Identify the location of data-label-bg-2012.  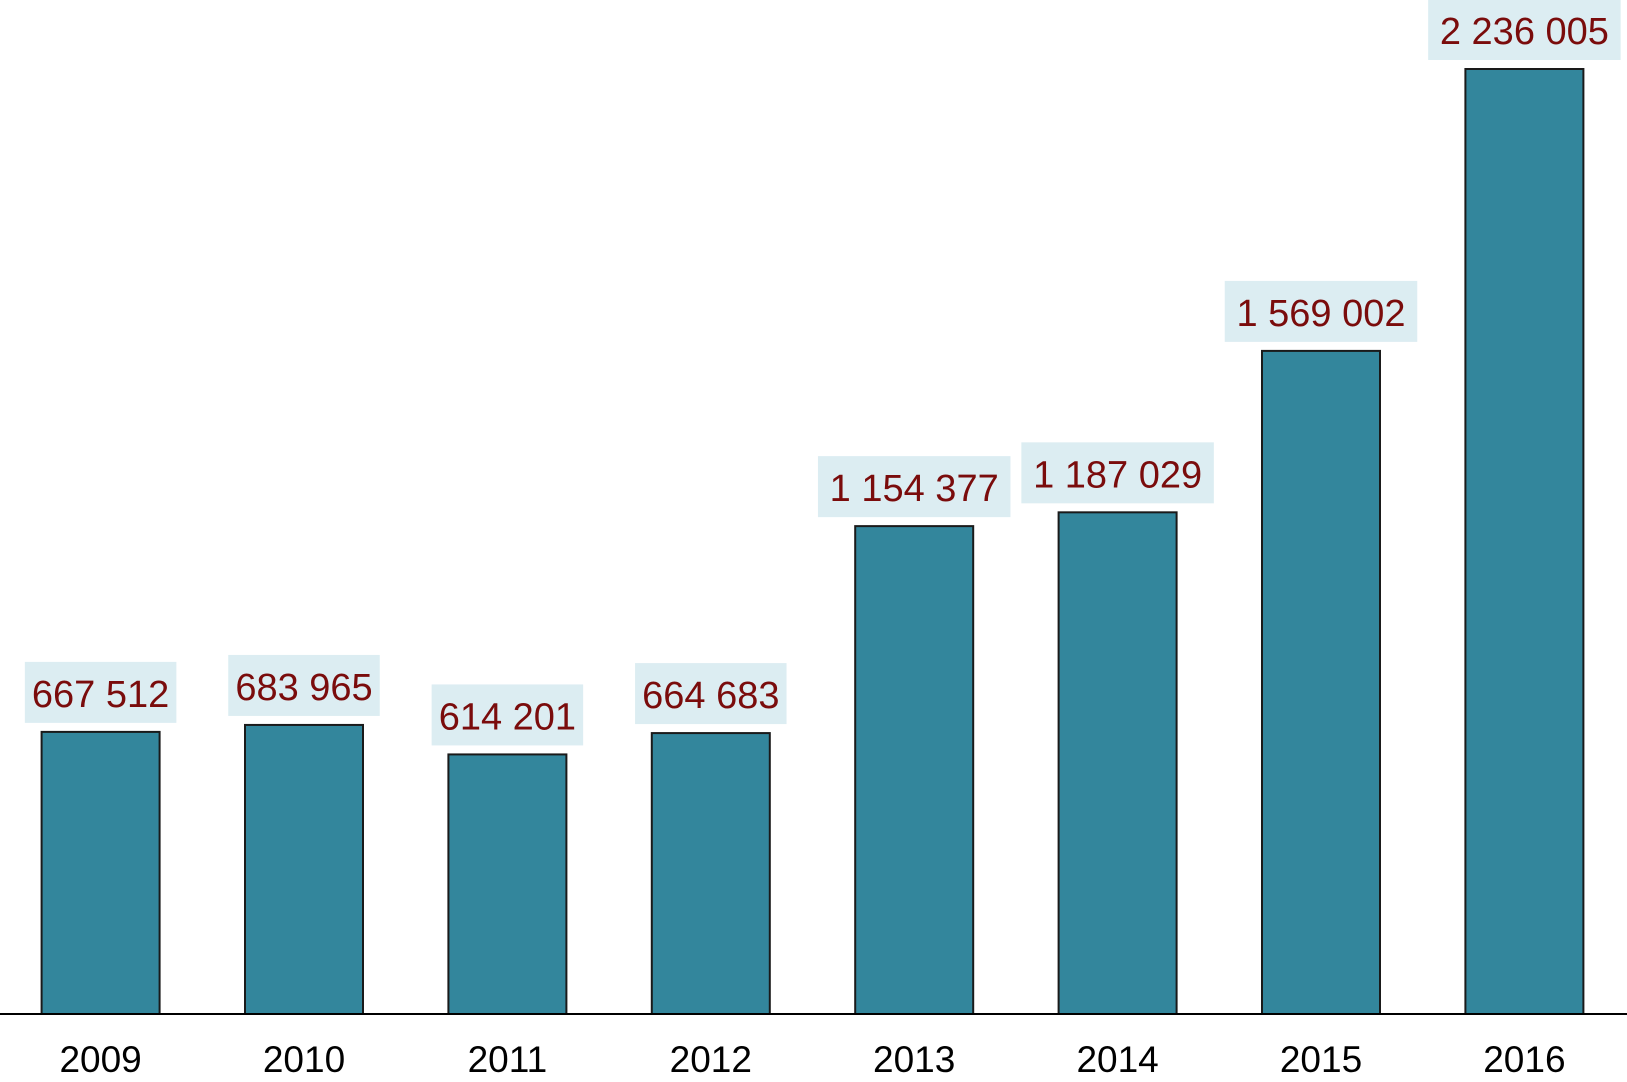
(711, 694).